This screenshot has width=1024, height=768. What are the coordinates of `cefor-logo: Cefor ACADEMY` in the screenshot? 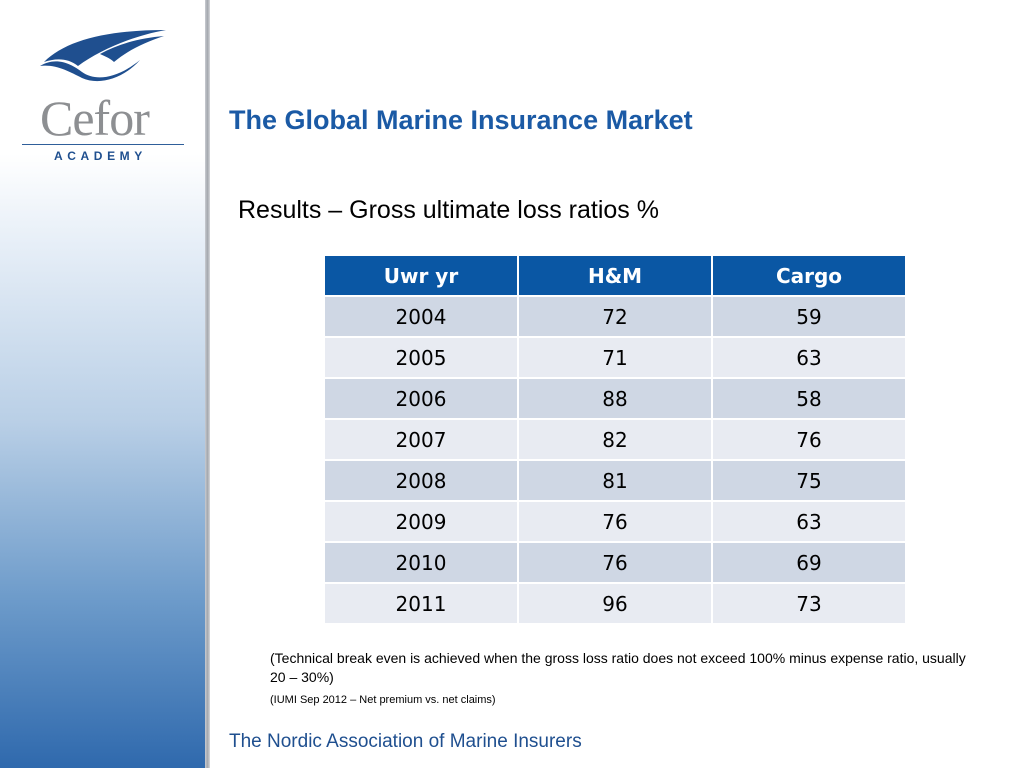 It's located at (105, 98).